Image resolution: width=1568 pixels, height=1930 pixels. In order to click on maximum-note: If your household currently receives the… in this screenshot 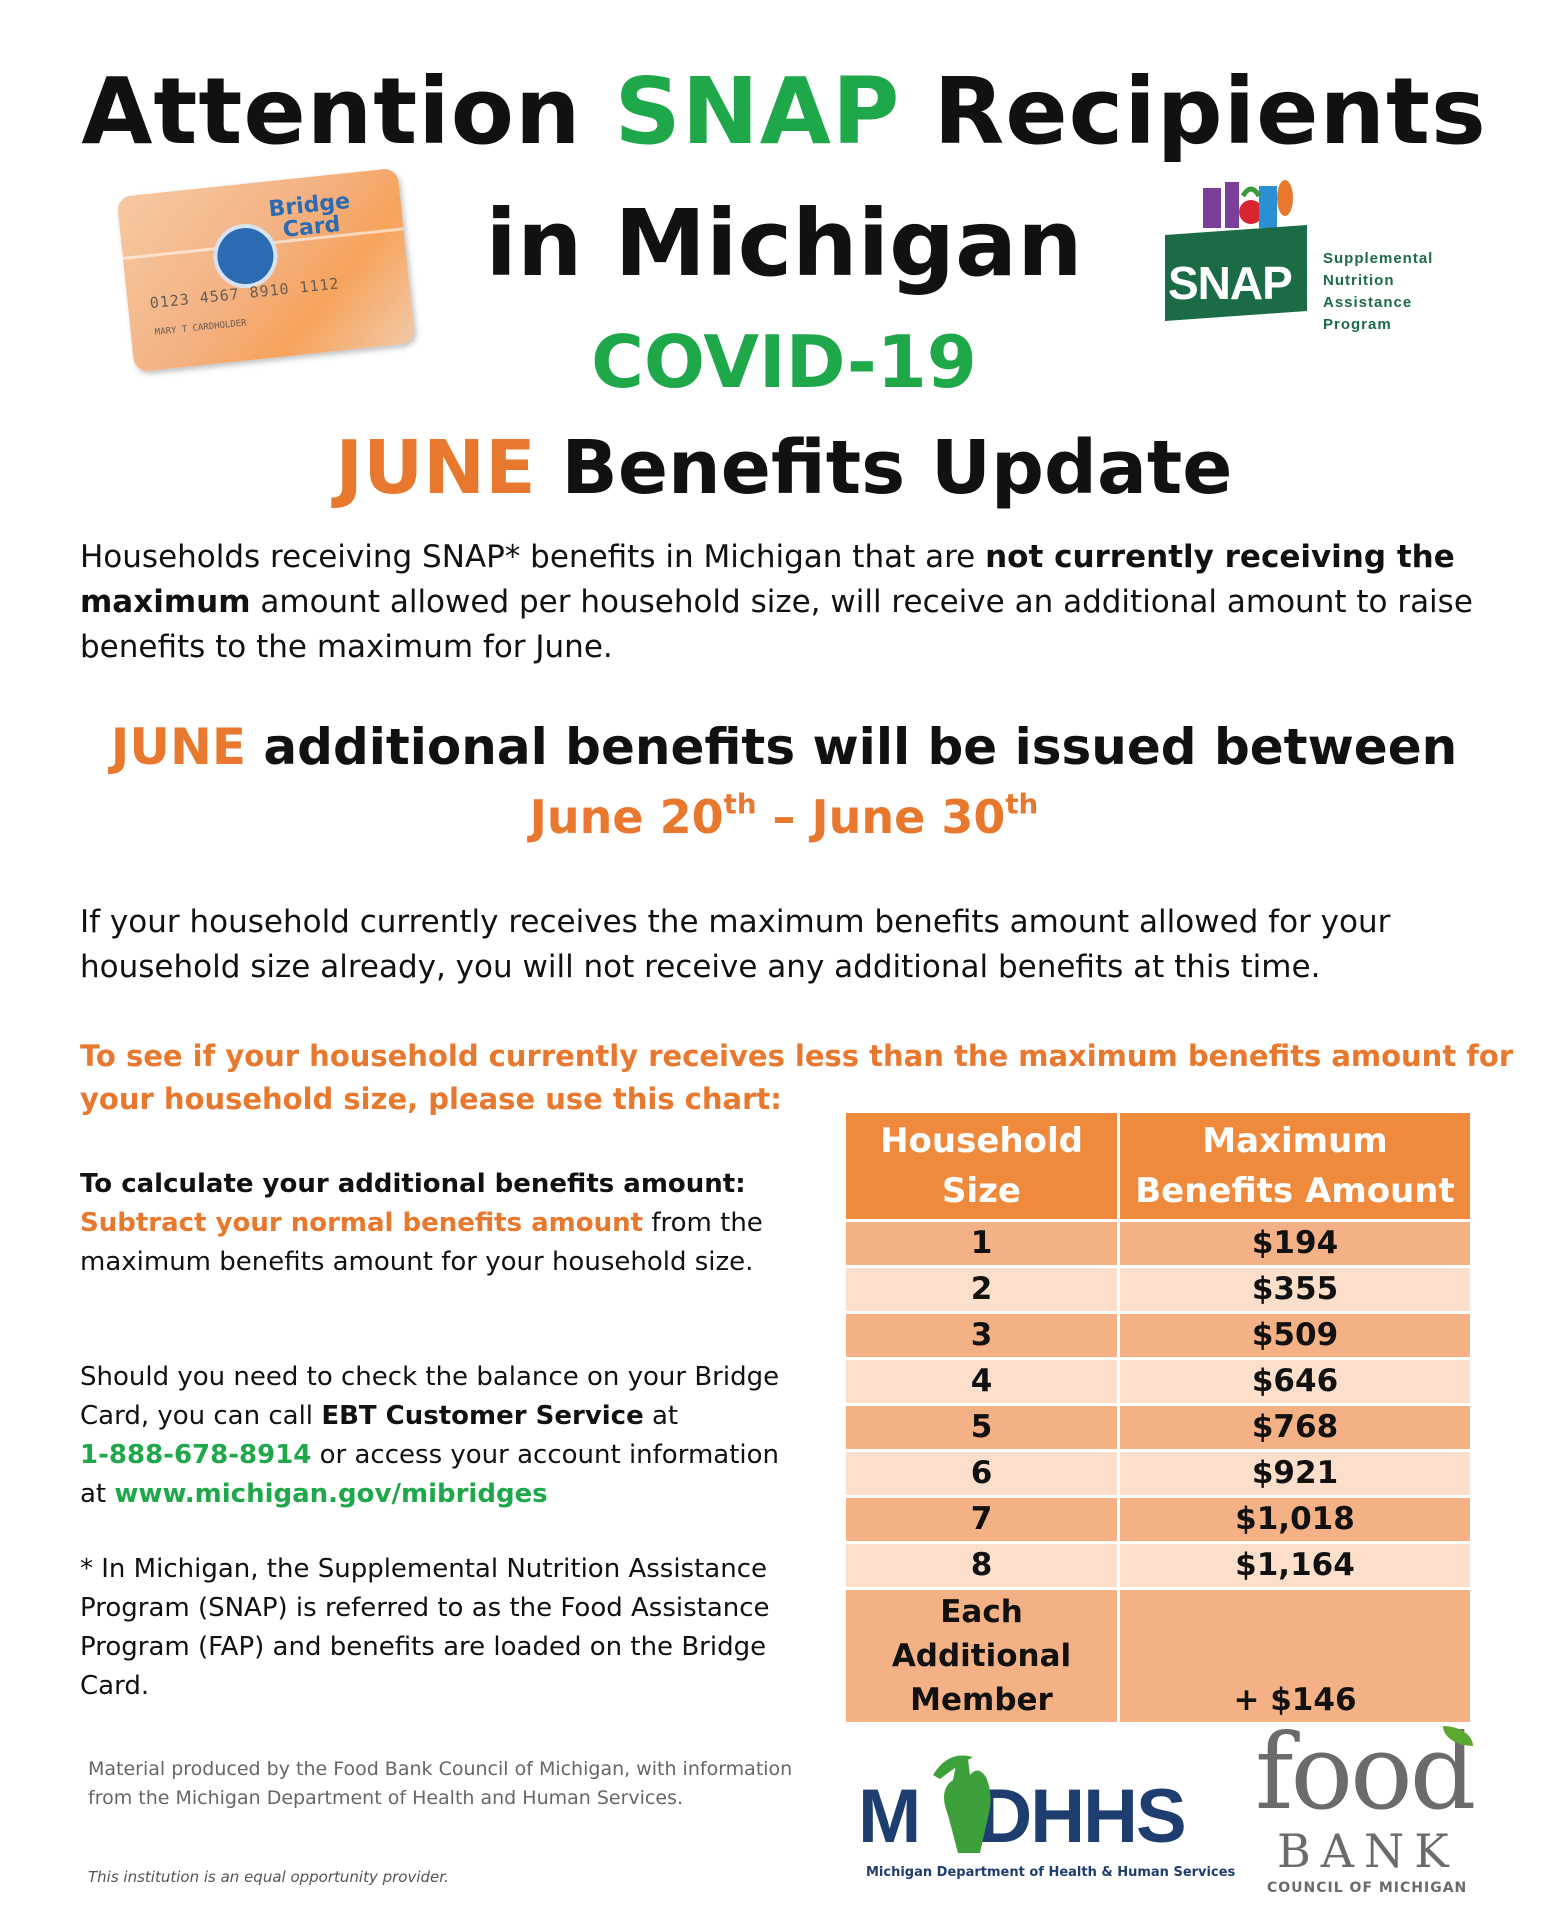, I will do `click(735, 944)`.